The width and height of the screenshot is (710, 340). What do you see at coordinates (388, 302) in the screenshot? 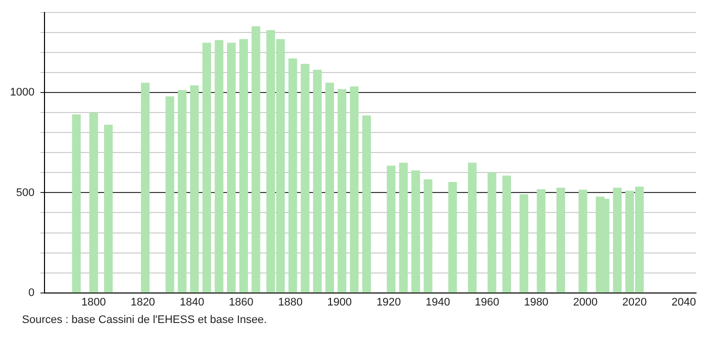
I see `x-tick-label: 1920` at bounding box center [388, 302].